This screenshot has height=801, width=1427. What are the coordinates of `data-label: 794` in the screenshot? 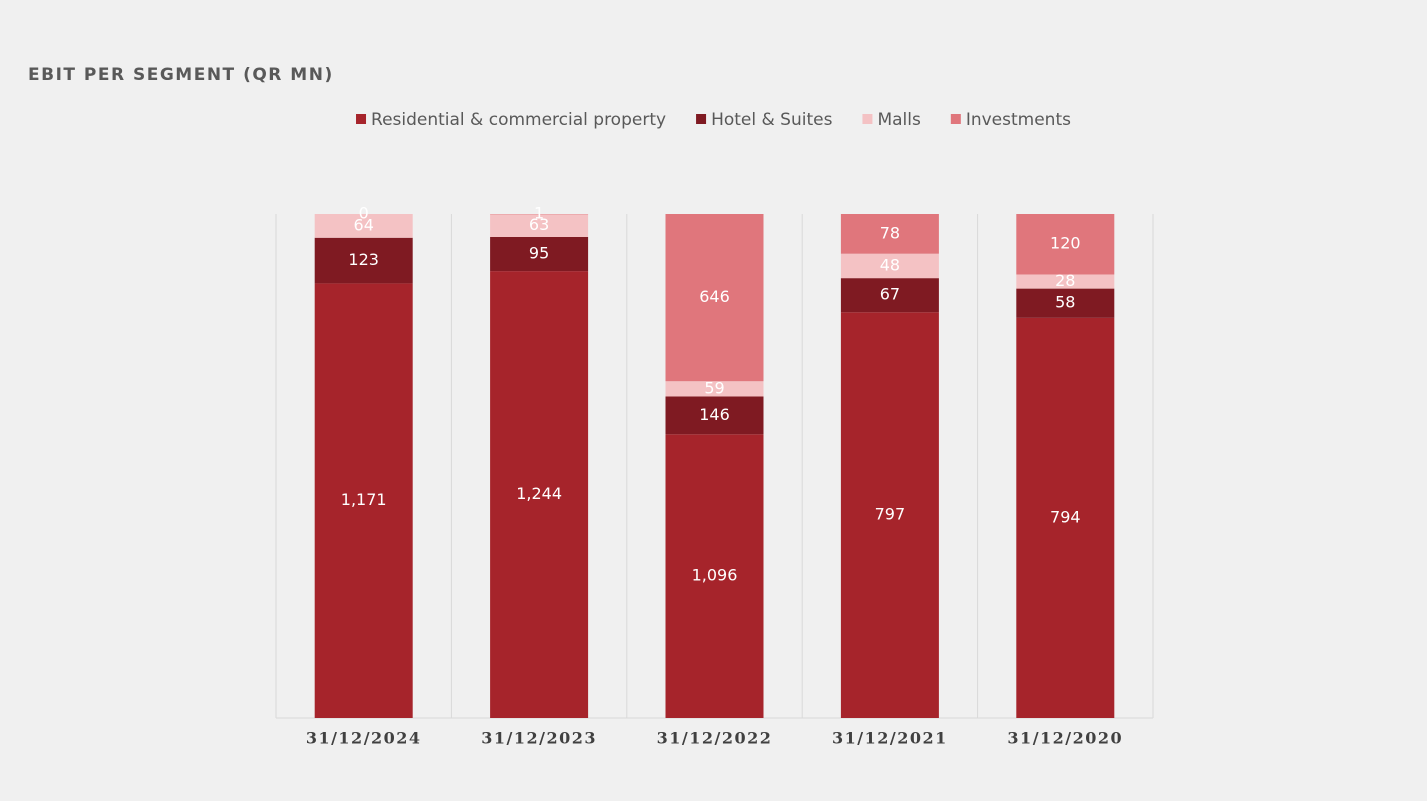 It's located at (1065, 516).